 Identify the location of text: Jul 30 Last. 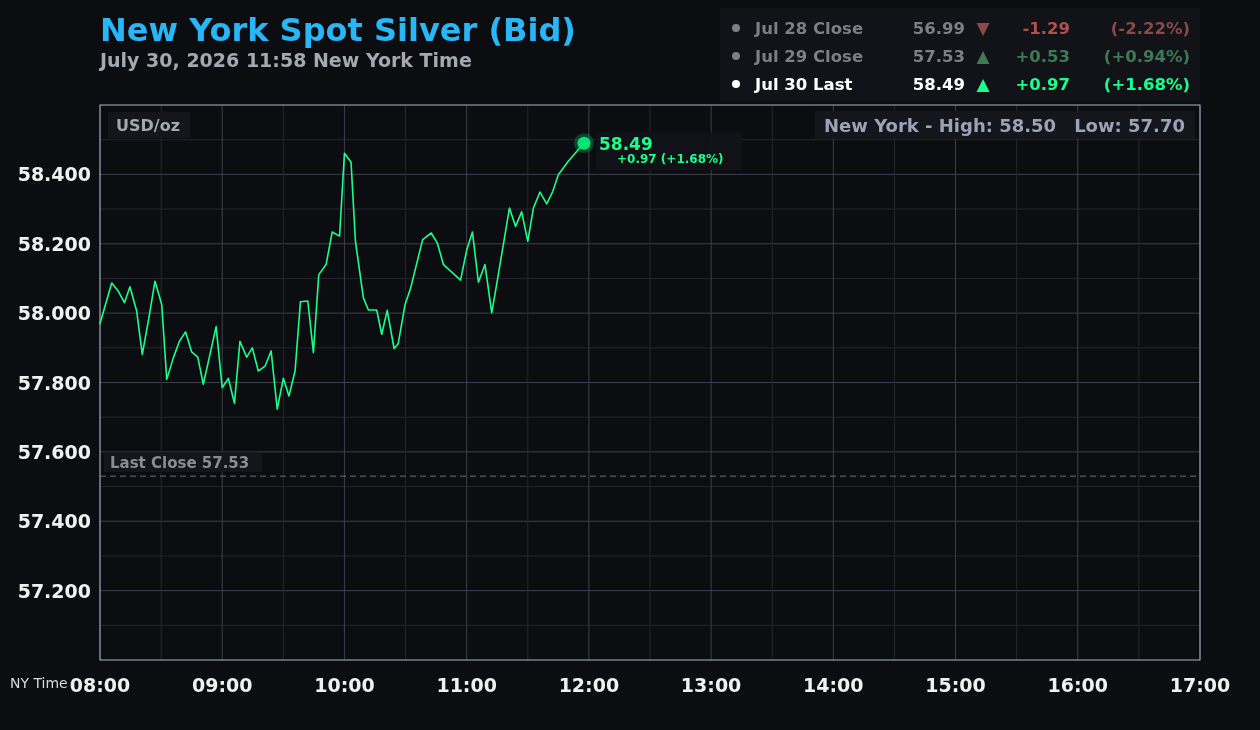
(803, 84).